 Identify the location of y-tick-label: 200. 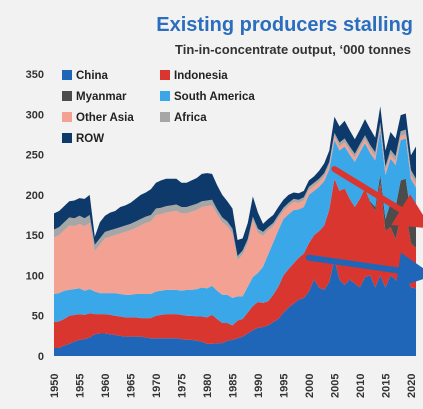
(35, 196).